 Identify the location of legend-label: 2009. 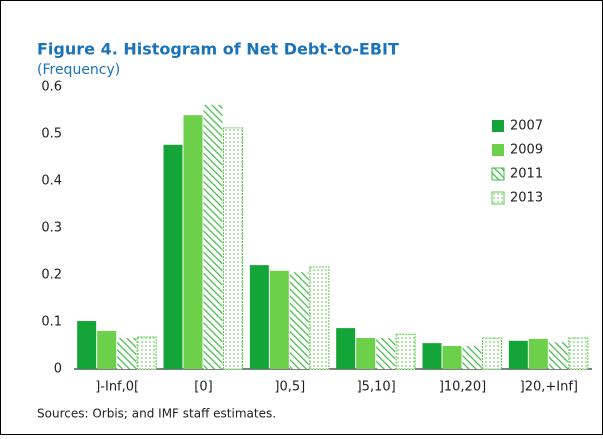
(526, 150).